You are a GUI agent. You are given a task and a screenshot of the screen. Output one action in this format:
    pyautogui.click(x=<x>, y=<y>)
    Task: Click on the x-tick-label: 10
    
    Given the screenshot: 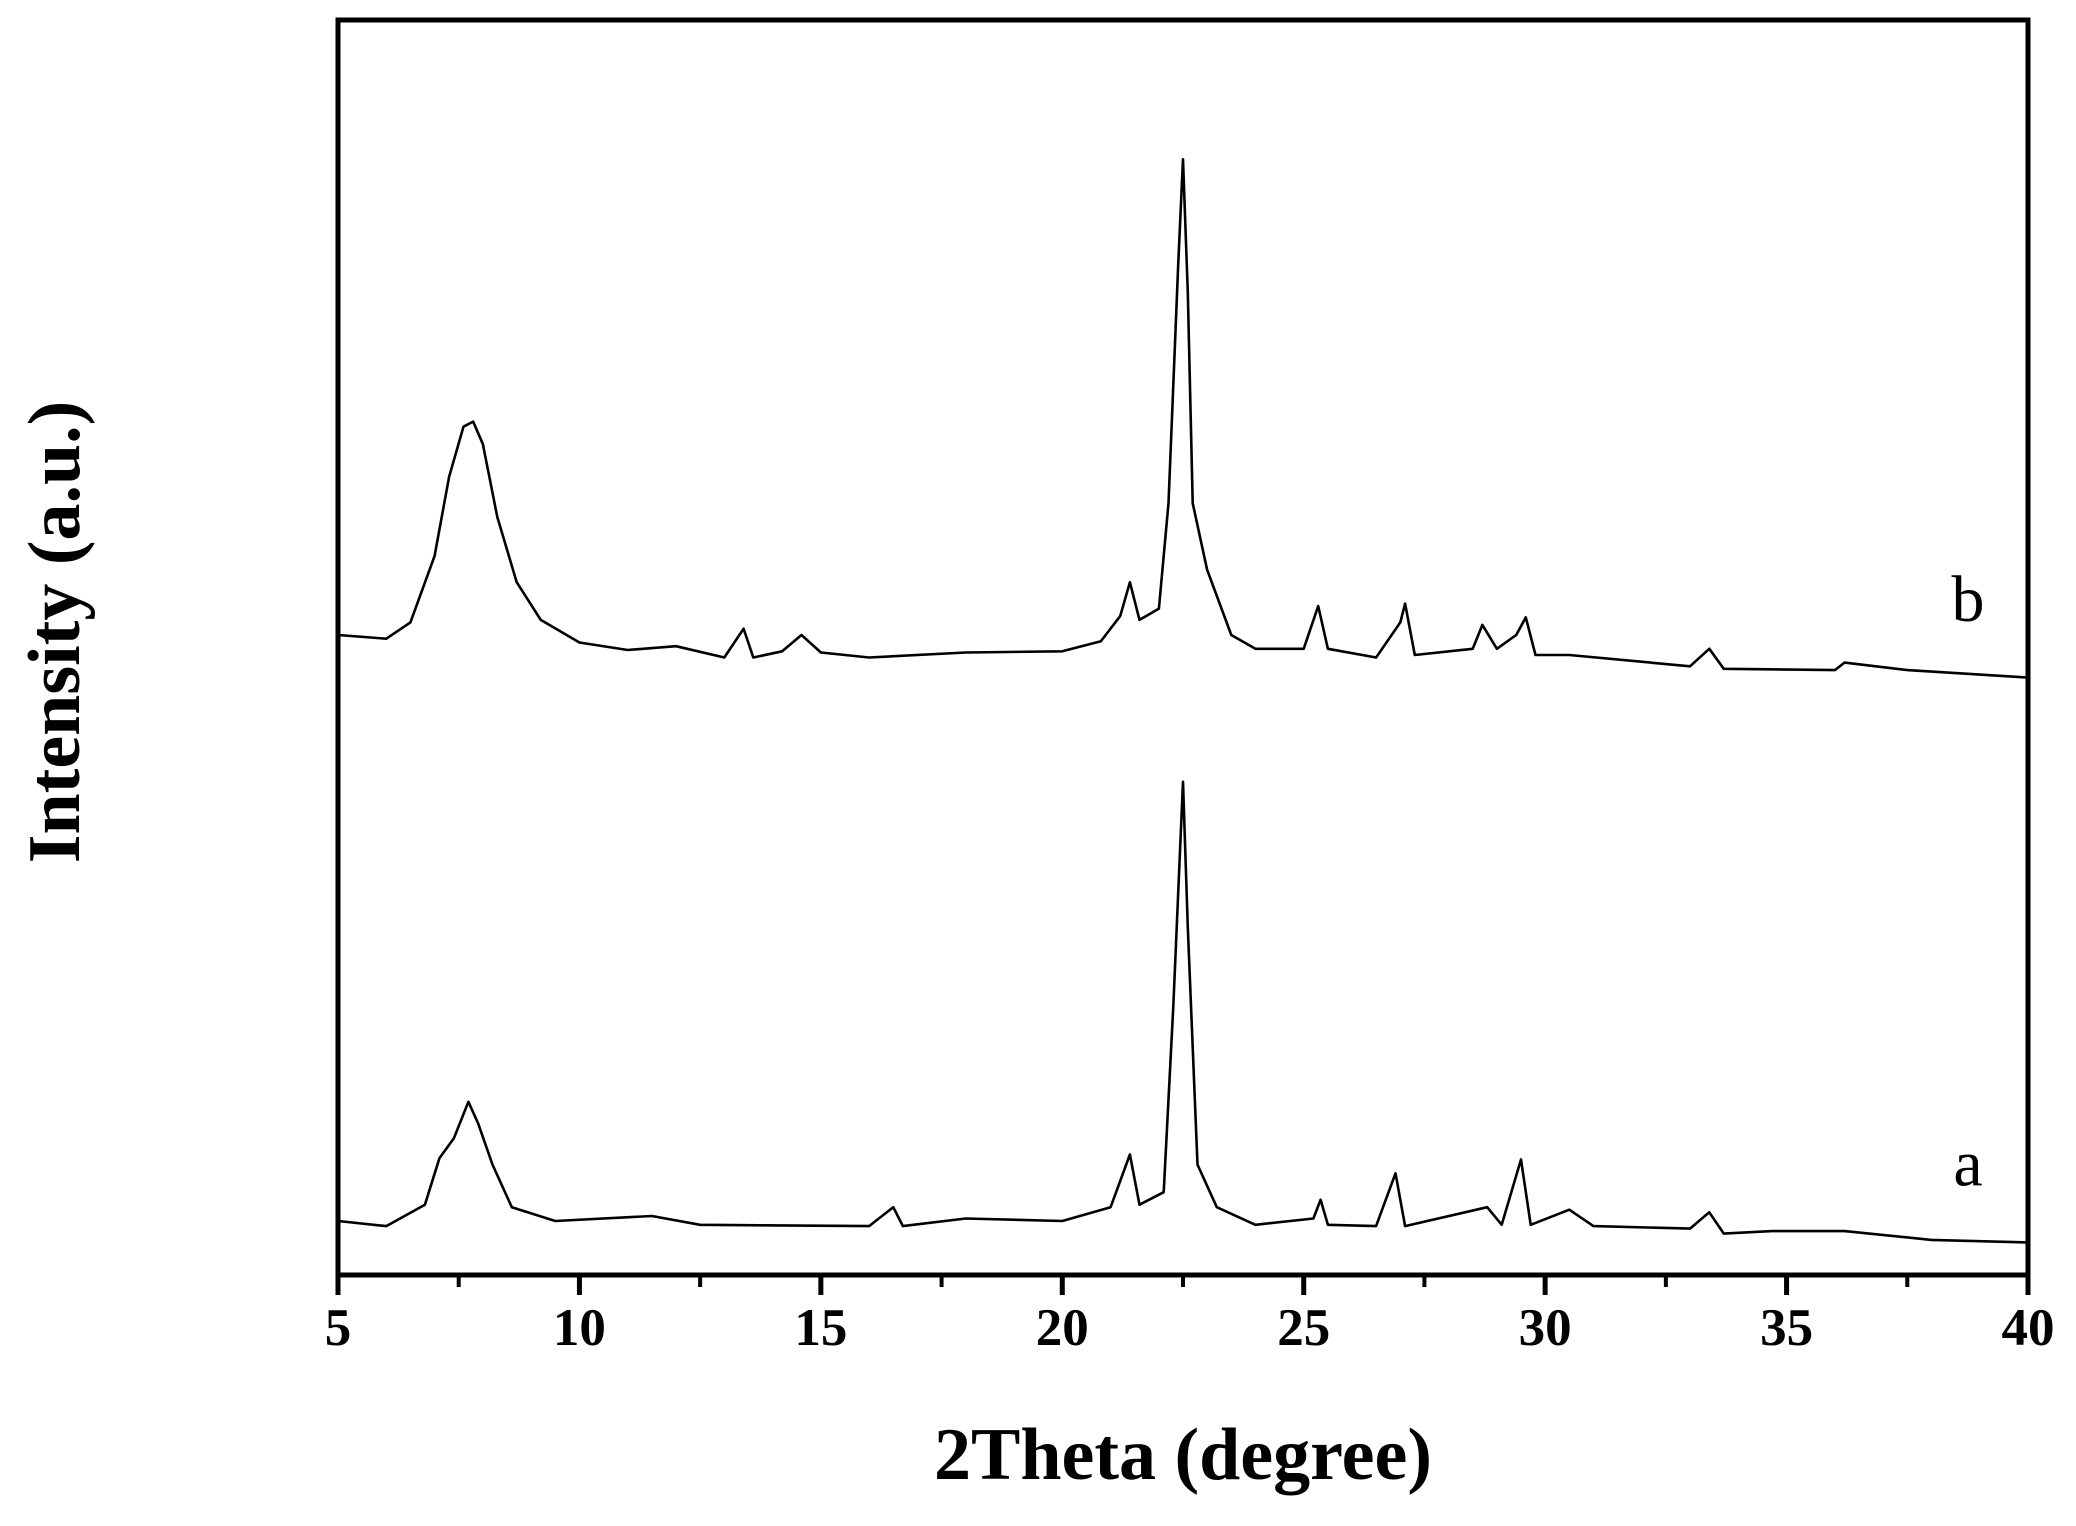 What is the action you would take?
    pyautogui.click(x=579, y=1328)
    